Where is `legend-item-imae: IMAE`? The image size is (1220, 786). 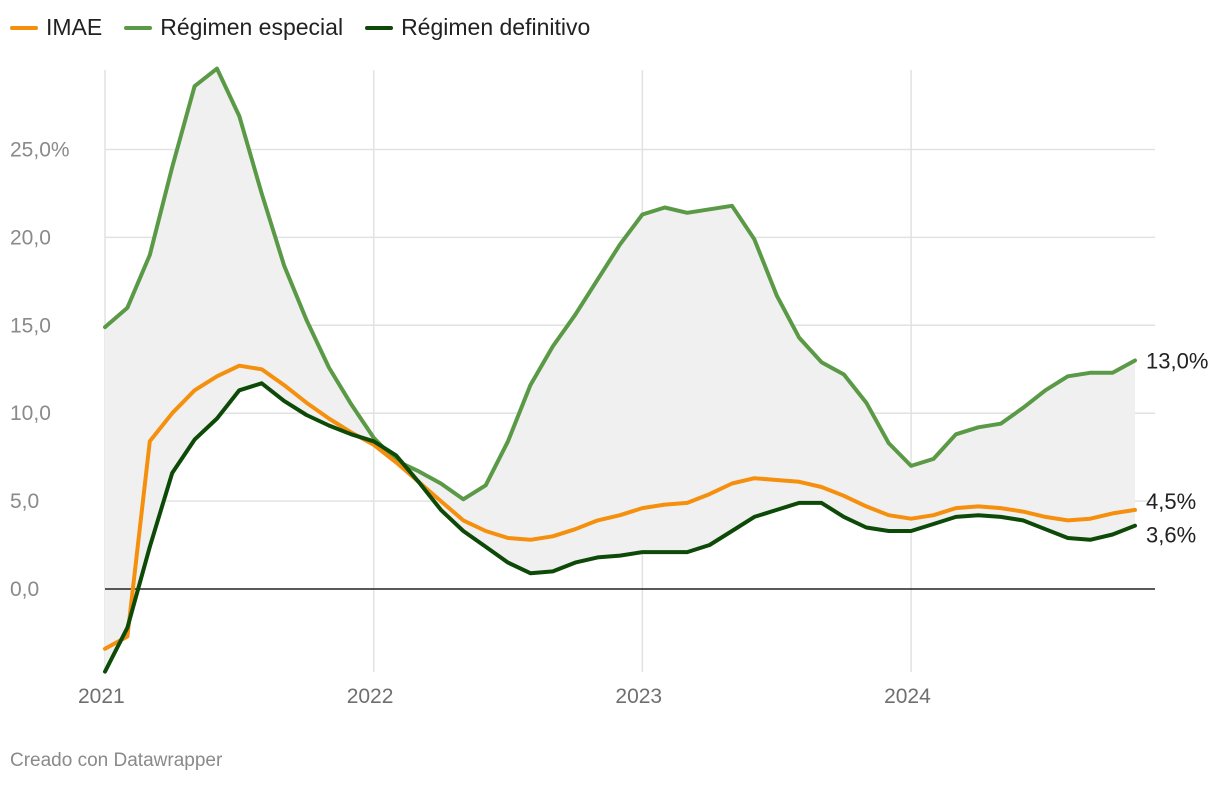
legend-item-imae: IMAE is located at coordinates (56, 27).